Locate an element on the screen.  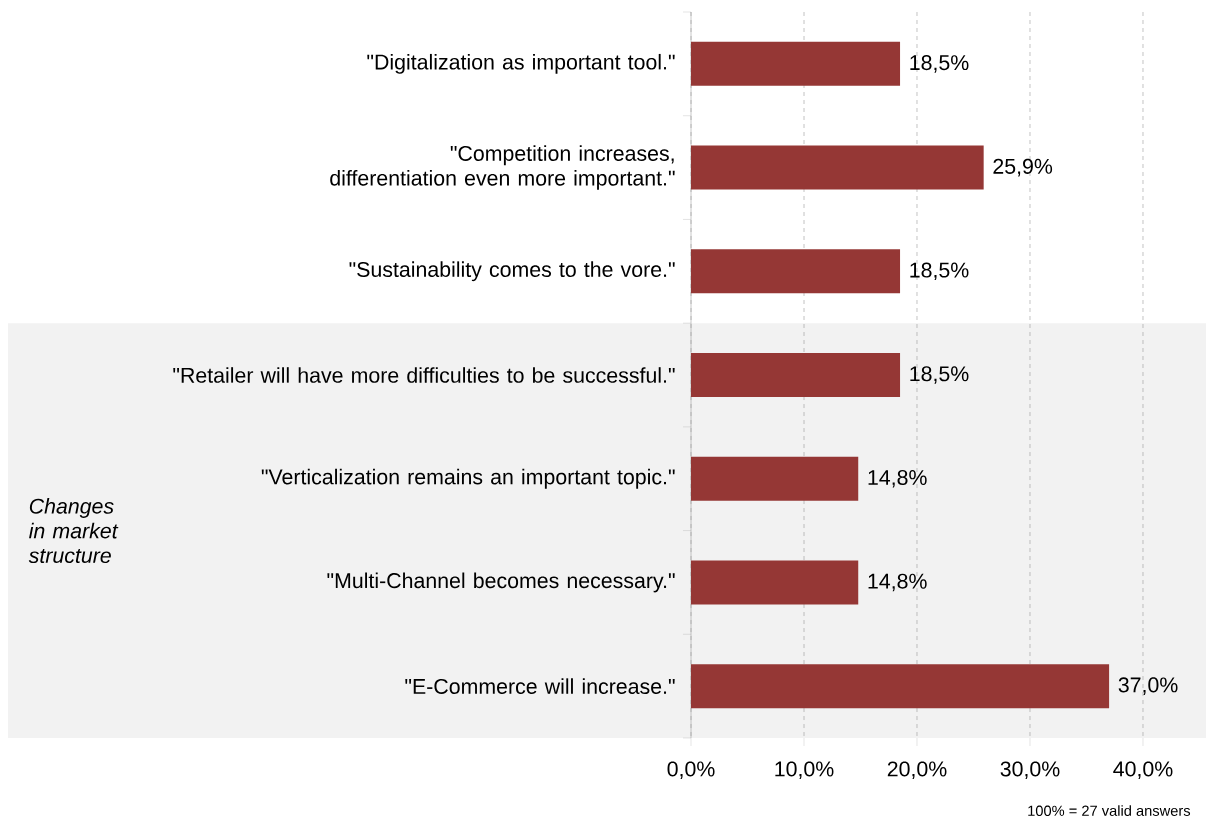
x-tick-label: 40,0% is located at coordinates (1143, 770).